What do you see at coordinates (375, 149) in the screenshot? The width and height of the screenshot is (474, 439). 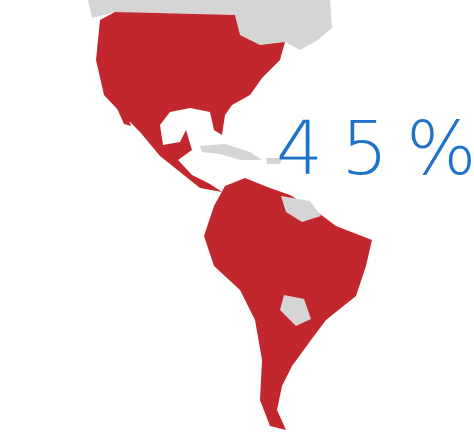 I see `annotation: 45%` at bounding box center [375, 149].